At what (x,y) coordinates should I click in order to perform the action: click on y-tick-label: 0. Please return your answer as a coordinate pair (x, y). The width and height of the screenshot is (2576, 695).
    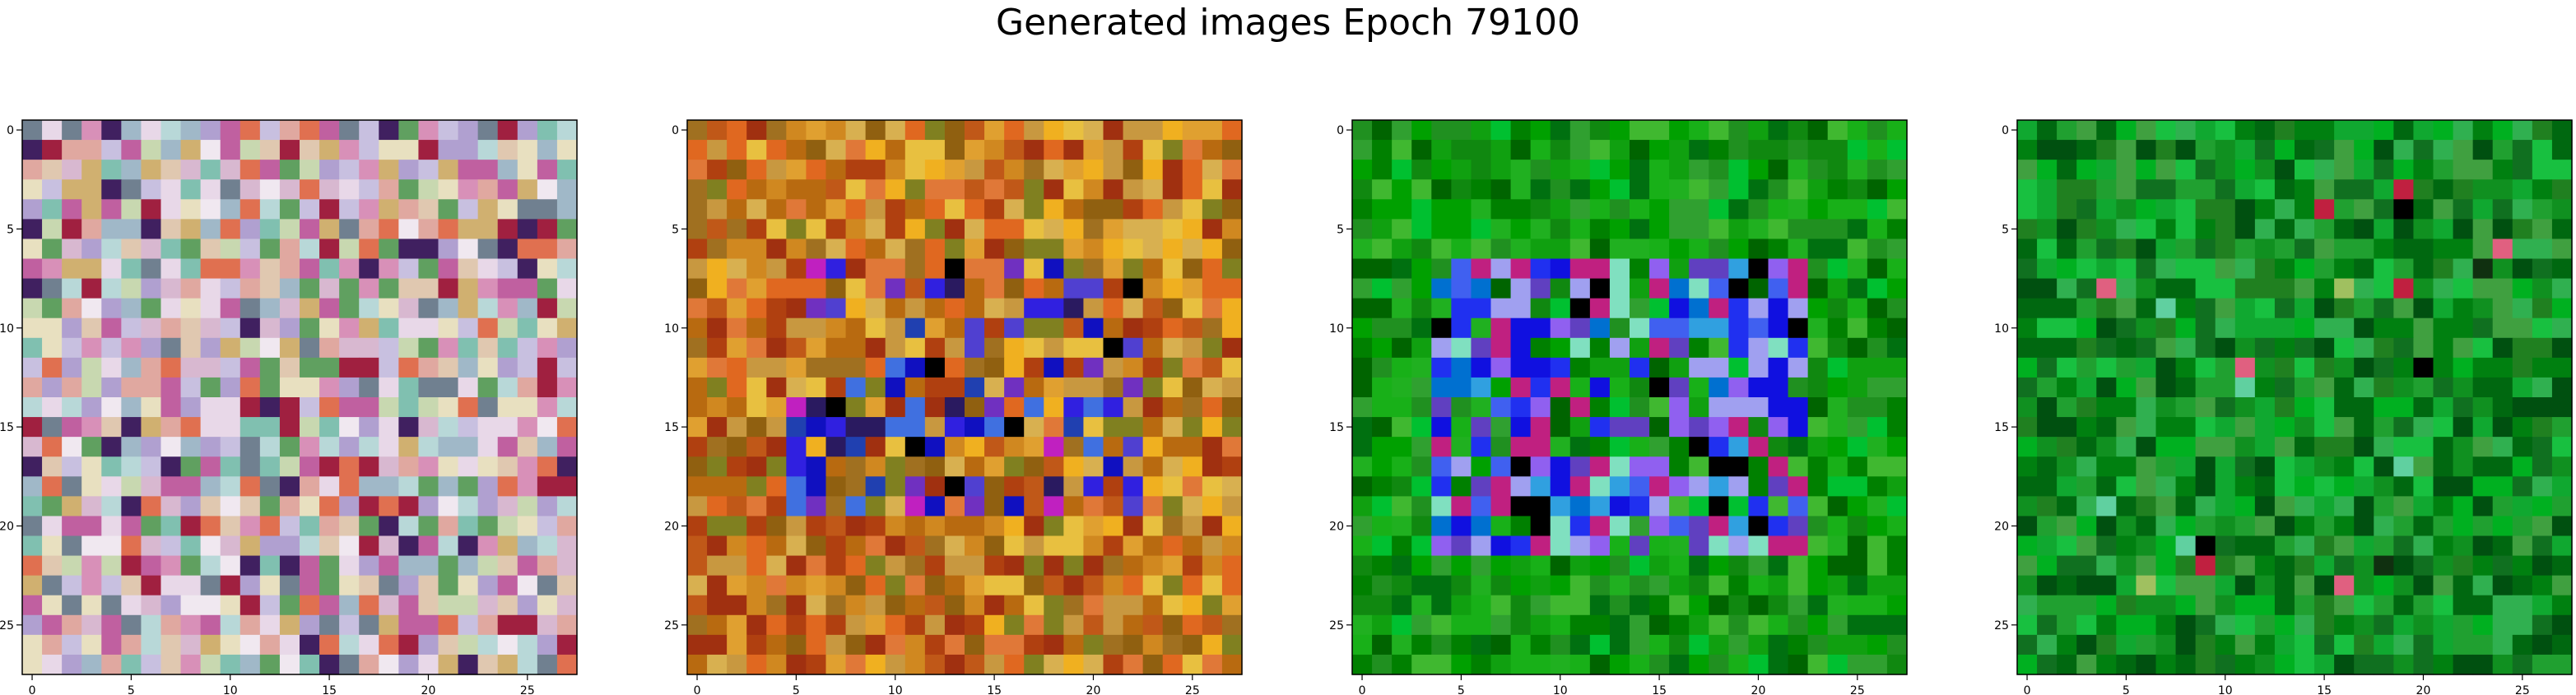
    Looking at the image, I should click on (675, 130).